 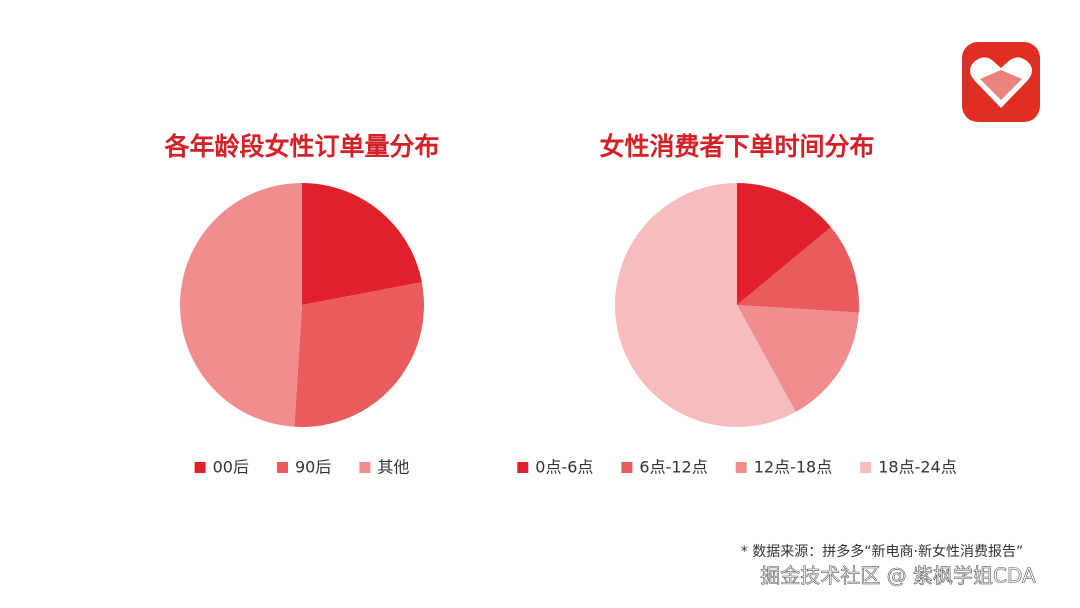 What do you see at coordinates (917, 467) in the screenshot?
I see `legend-label: 18点-24点` at bounding box center [917, 467].